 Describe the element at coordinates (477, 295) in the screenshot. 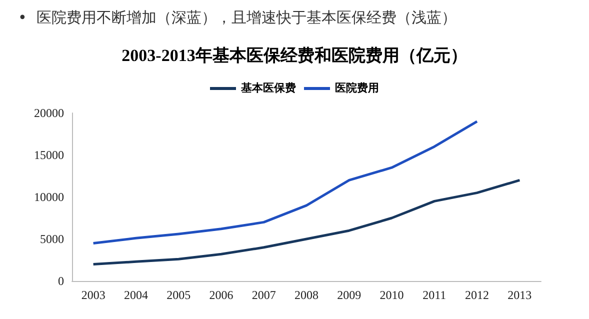

I see `x-tick-label: 2012` at that location.